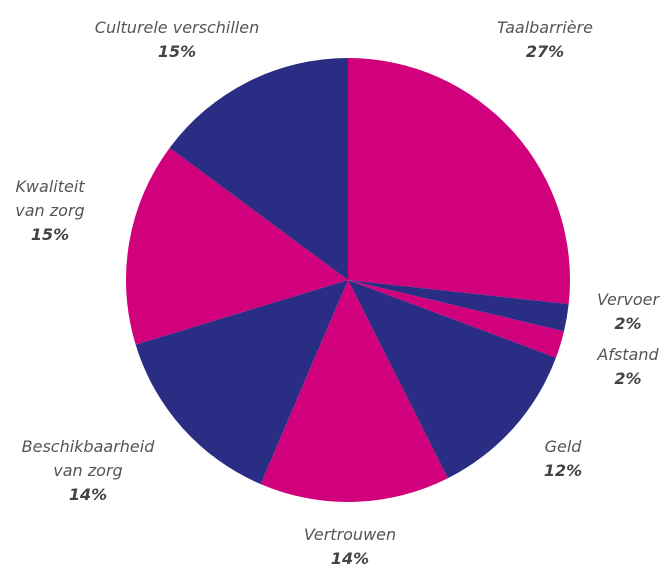 The width and height of the screenshot is (665, 571). What do you see at coordinates (563, 446) in the screenshot?
I see `category-label: Geld` at bounding box center [563, 446].